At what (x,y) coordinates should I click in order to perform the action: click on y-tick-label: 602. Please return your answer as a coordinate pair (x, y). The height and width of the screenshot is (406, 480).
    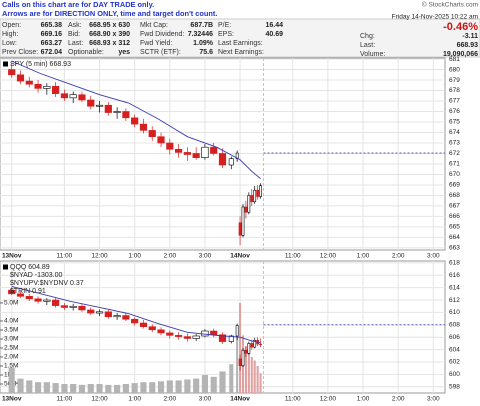
    Looking at the image, I should click on (454, 362).